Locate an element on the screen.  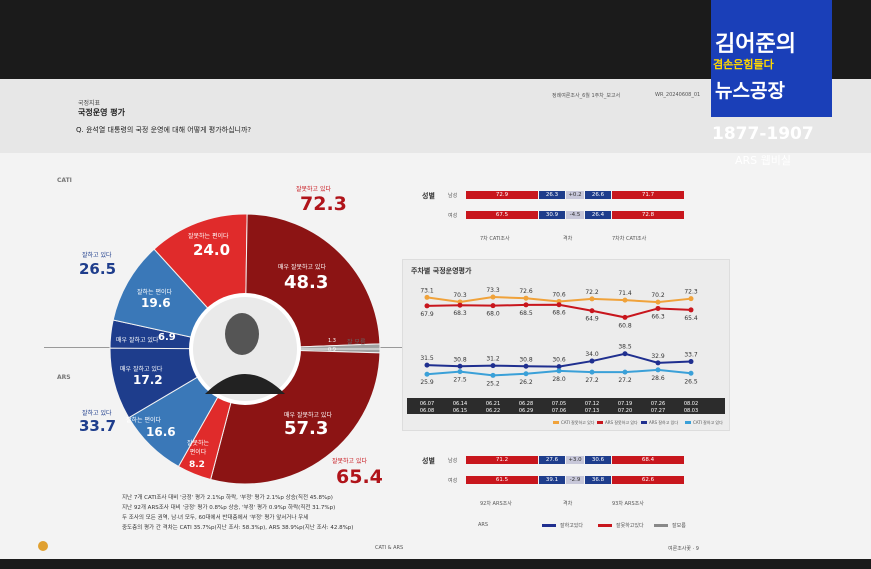
legend-label: ARS 잘못하고 있다 is located at coordinates (621, 422).